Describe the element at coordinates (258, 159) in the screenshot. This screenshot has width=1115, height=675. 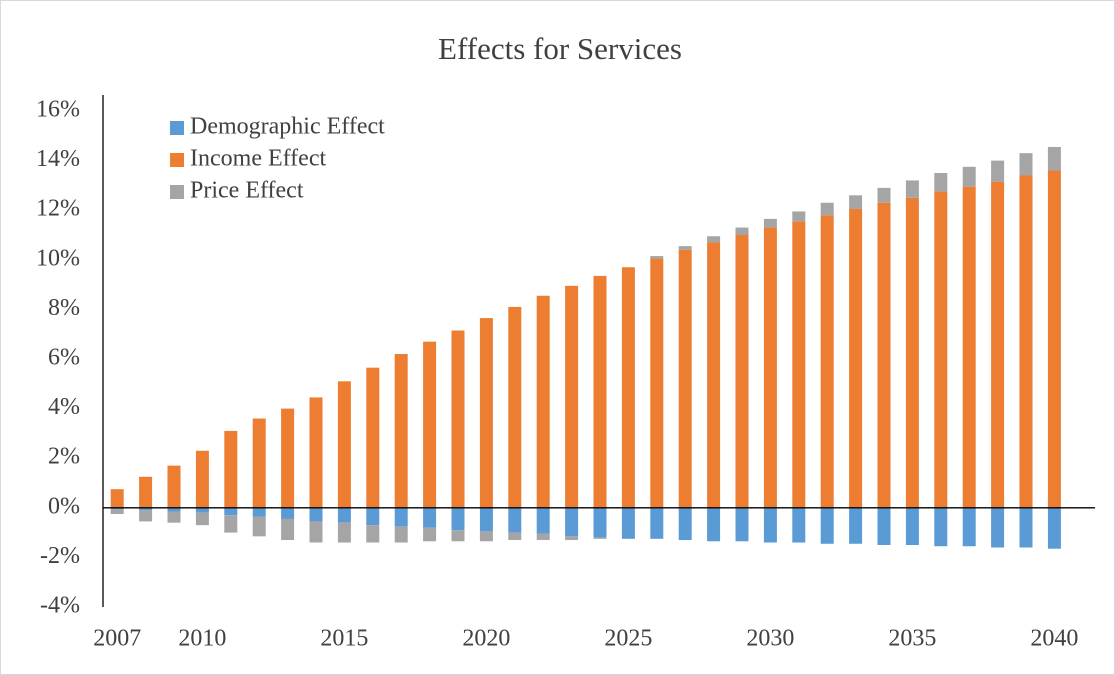
I see `legend-label: Income Effect` at that location.